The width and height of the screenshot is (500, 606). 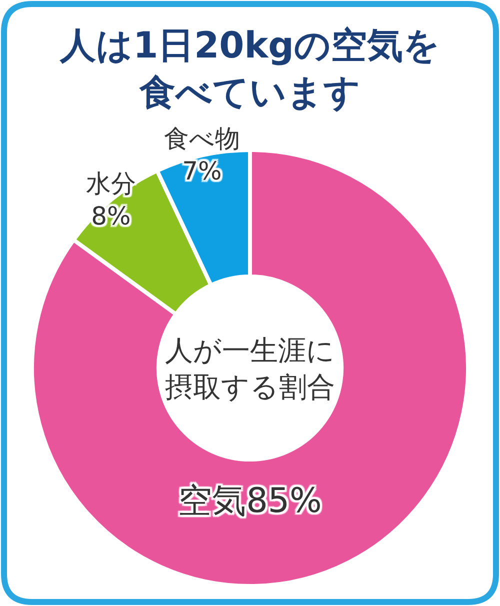 What do you see at coordinates (250, 501) in the screenshot?
I see `slice-label: 空気85%` at bounding box center [250, 501].